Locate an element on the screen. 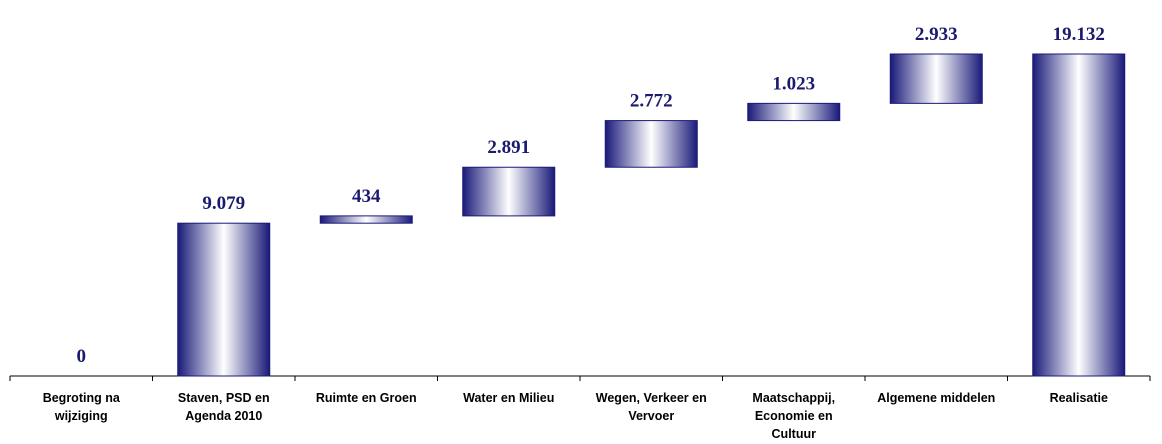 The width and height of the screenshot is (1162, 444). value-label: 19.132 is located at coordinates (1079, 34).